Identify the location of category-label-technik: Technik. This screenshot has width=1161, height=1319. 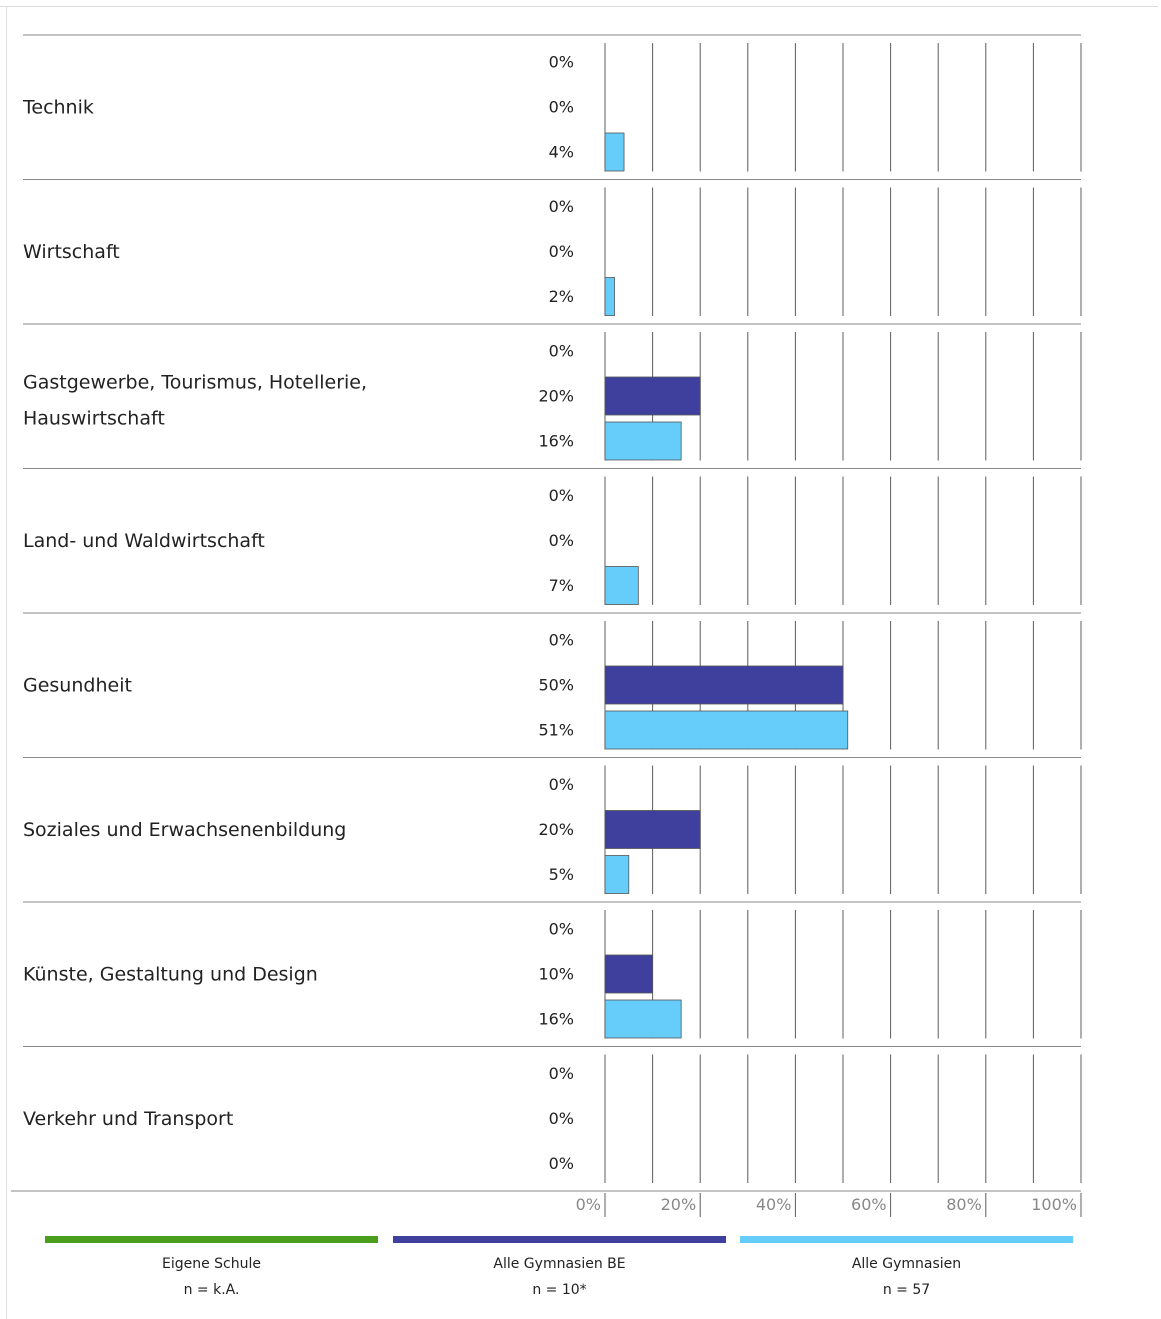
(58, 107).